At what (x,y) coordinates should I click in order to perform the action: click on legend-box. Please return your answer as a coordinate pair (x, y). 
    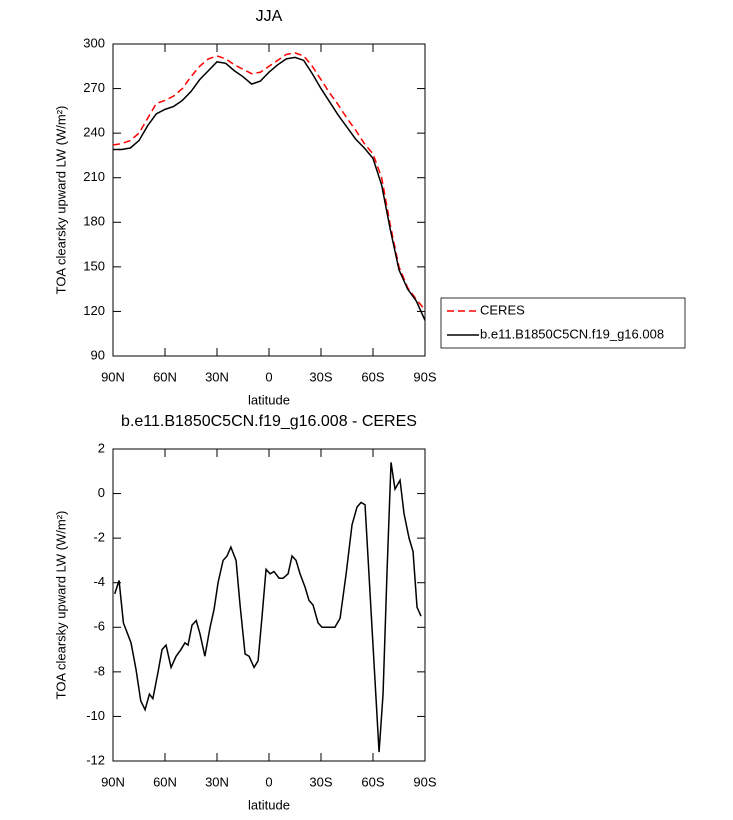
    Looking at the image, I should click on (563, 323).